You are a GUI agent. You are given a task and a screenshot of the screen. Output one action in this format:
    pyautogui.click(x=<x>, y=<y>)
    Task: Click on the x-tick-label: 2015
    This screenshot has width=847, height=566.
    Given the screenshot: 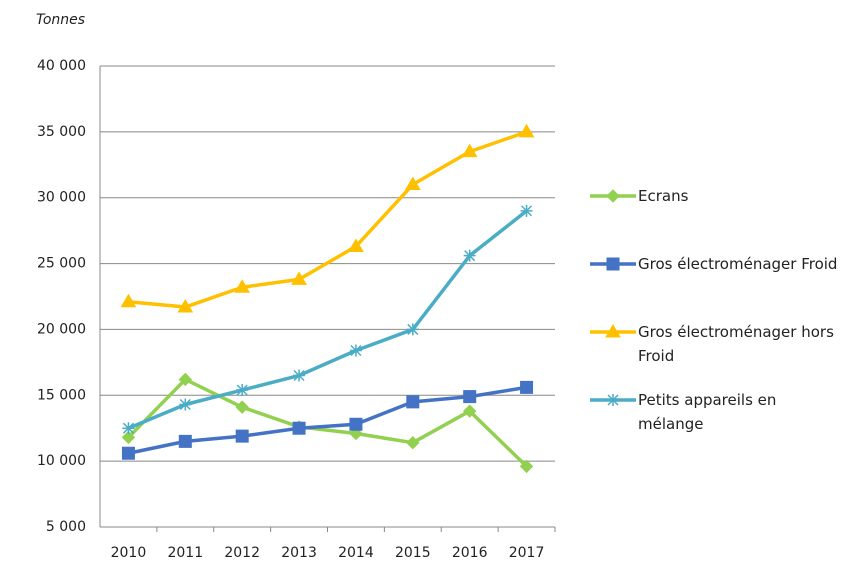 What is the action you would take?
    pyautogui.click(x=413, y=553)
    